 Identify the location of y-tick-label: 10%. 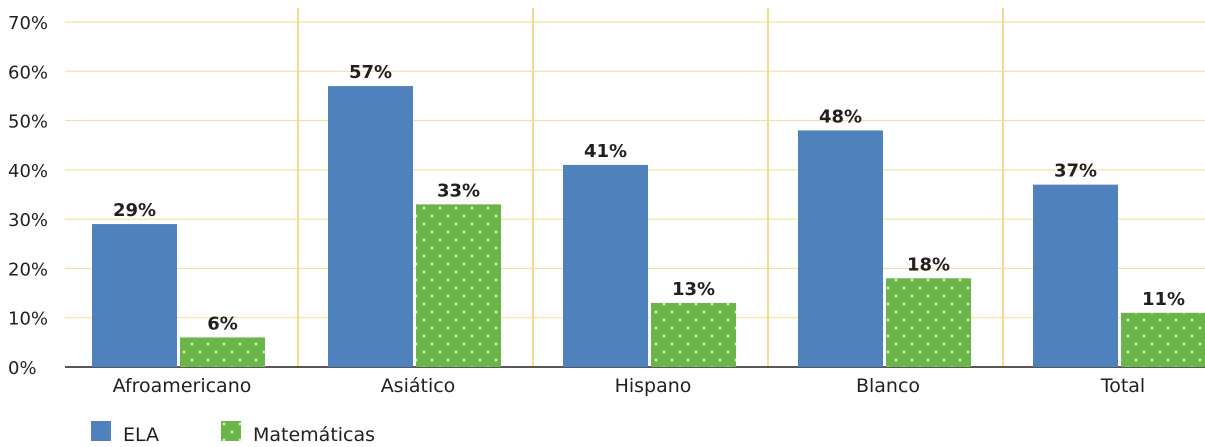
(28, 319).